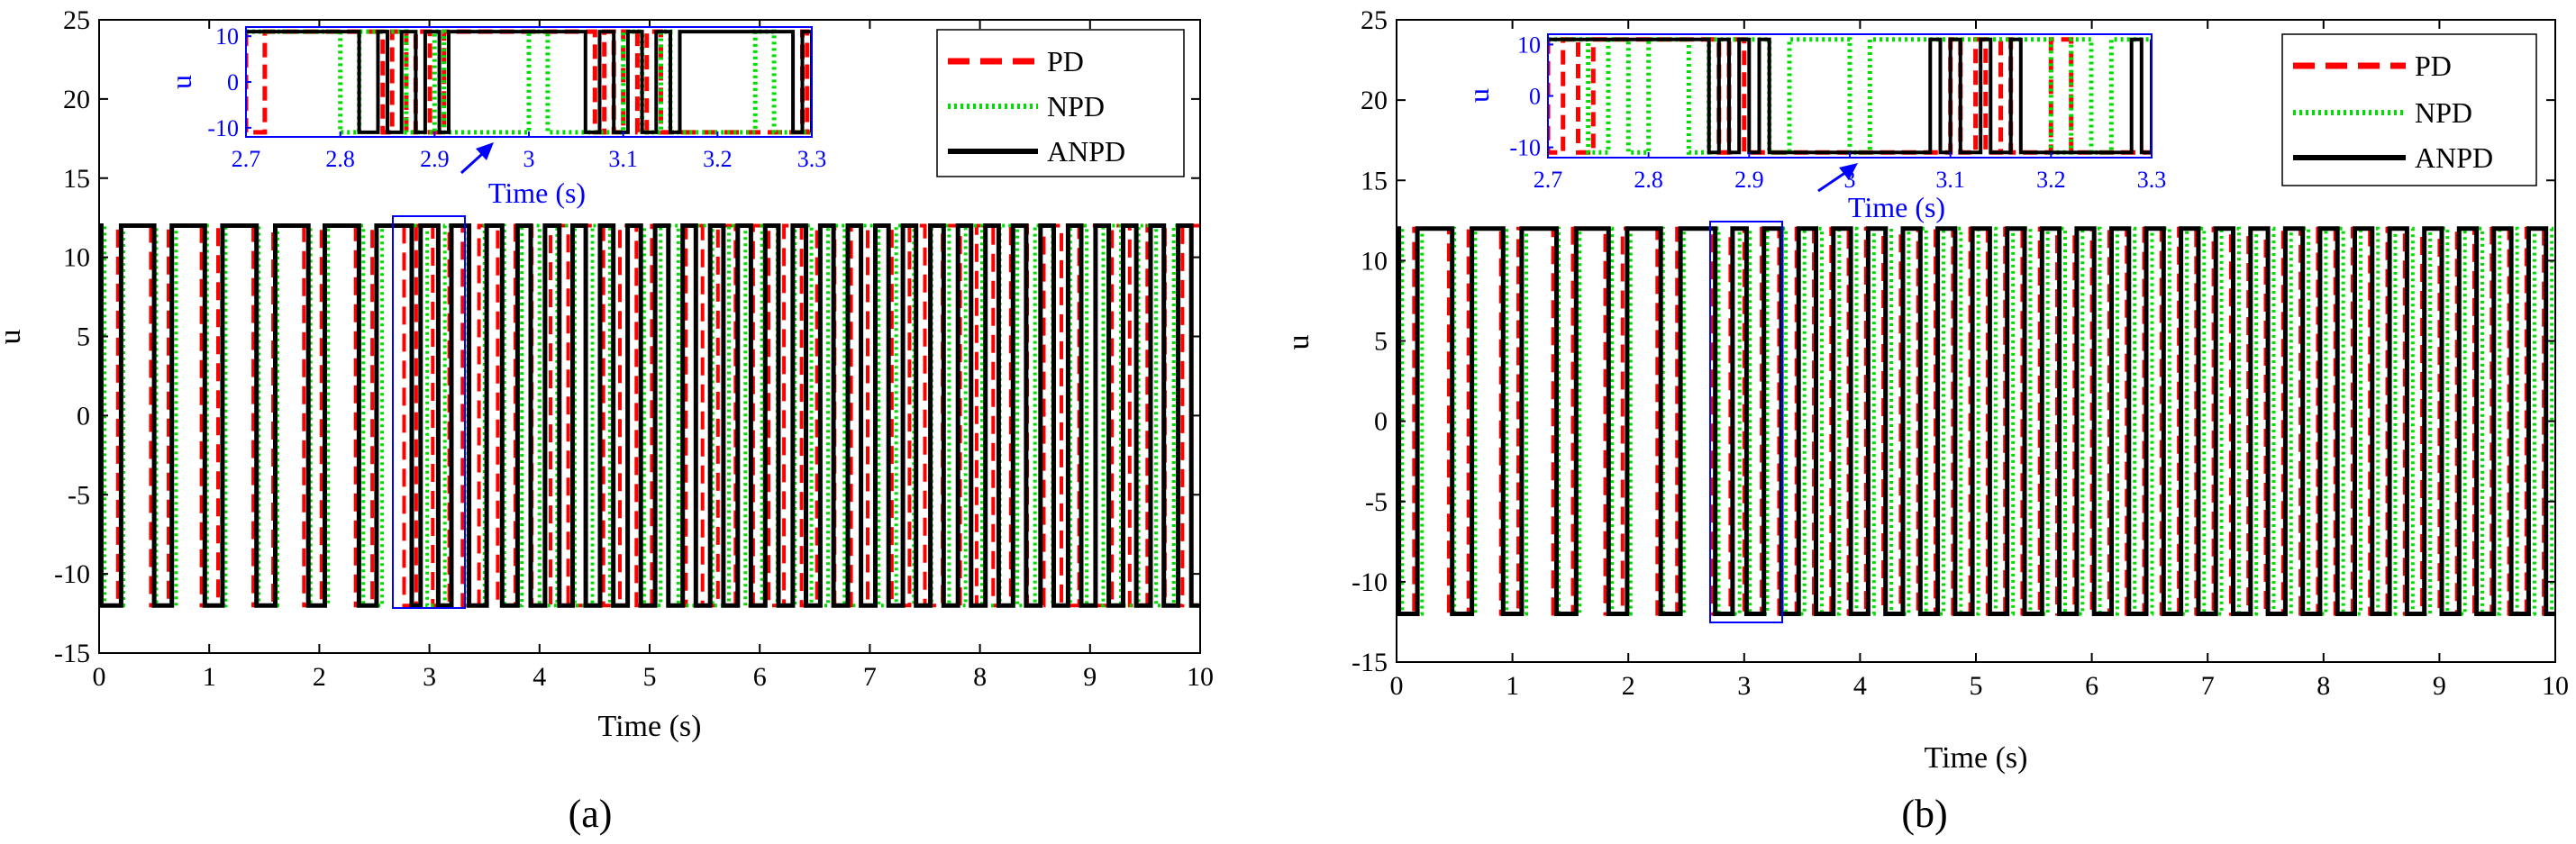  I want to click on panel-a-inset-ticks: 2.7 2.8 2.9 3 3.1 3.2 3.3 10 0 -10, so click(516, 97).